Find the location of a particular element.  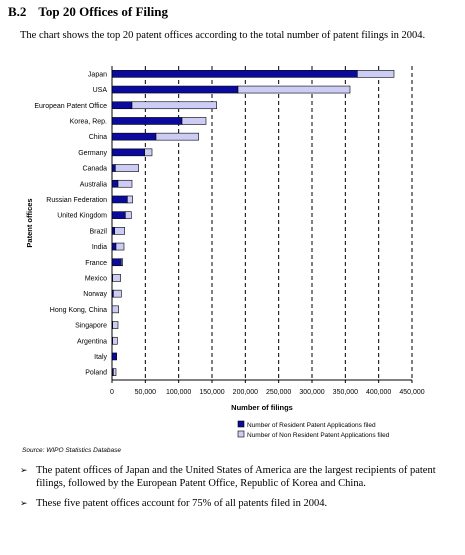

x-tick-label: 250,000 is located at coordinates (278, 392).